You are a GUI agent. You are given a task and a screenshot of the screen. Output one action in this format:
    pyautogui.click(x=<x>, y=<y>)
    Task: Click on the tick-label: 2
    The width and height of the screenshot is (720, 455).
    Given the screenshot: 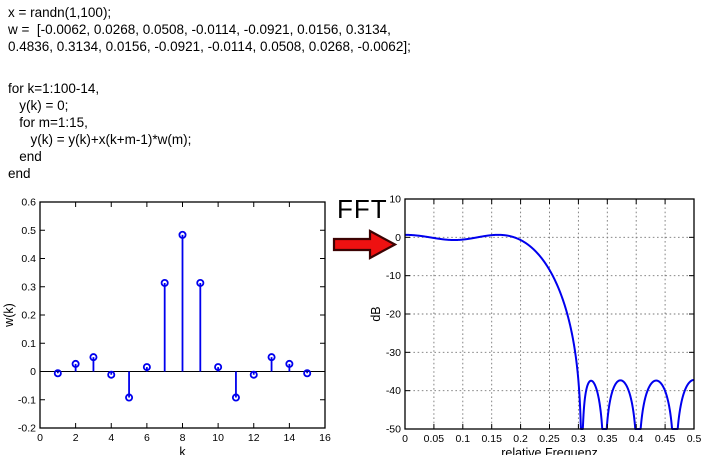 What is the action you would take?
    pyautogui.click(x=76, y=438)
    